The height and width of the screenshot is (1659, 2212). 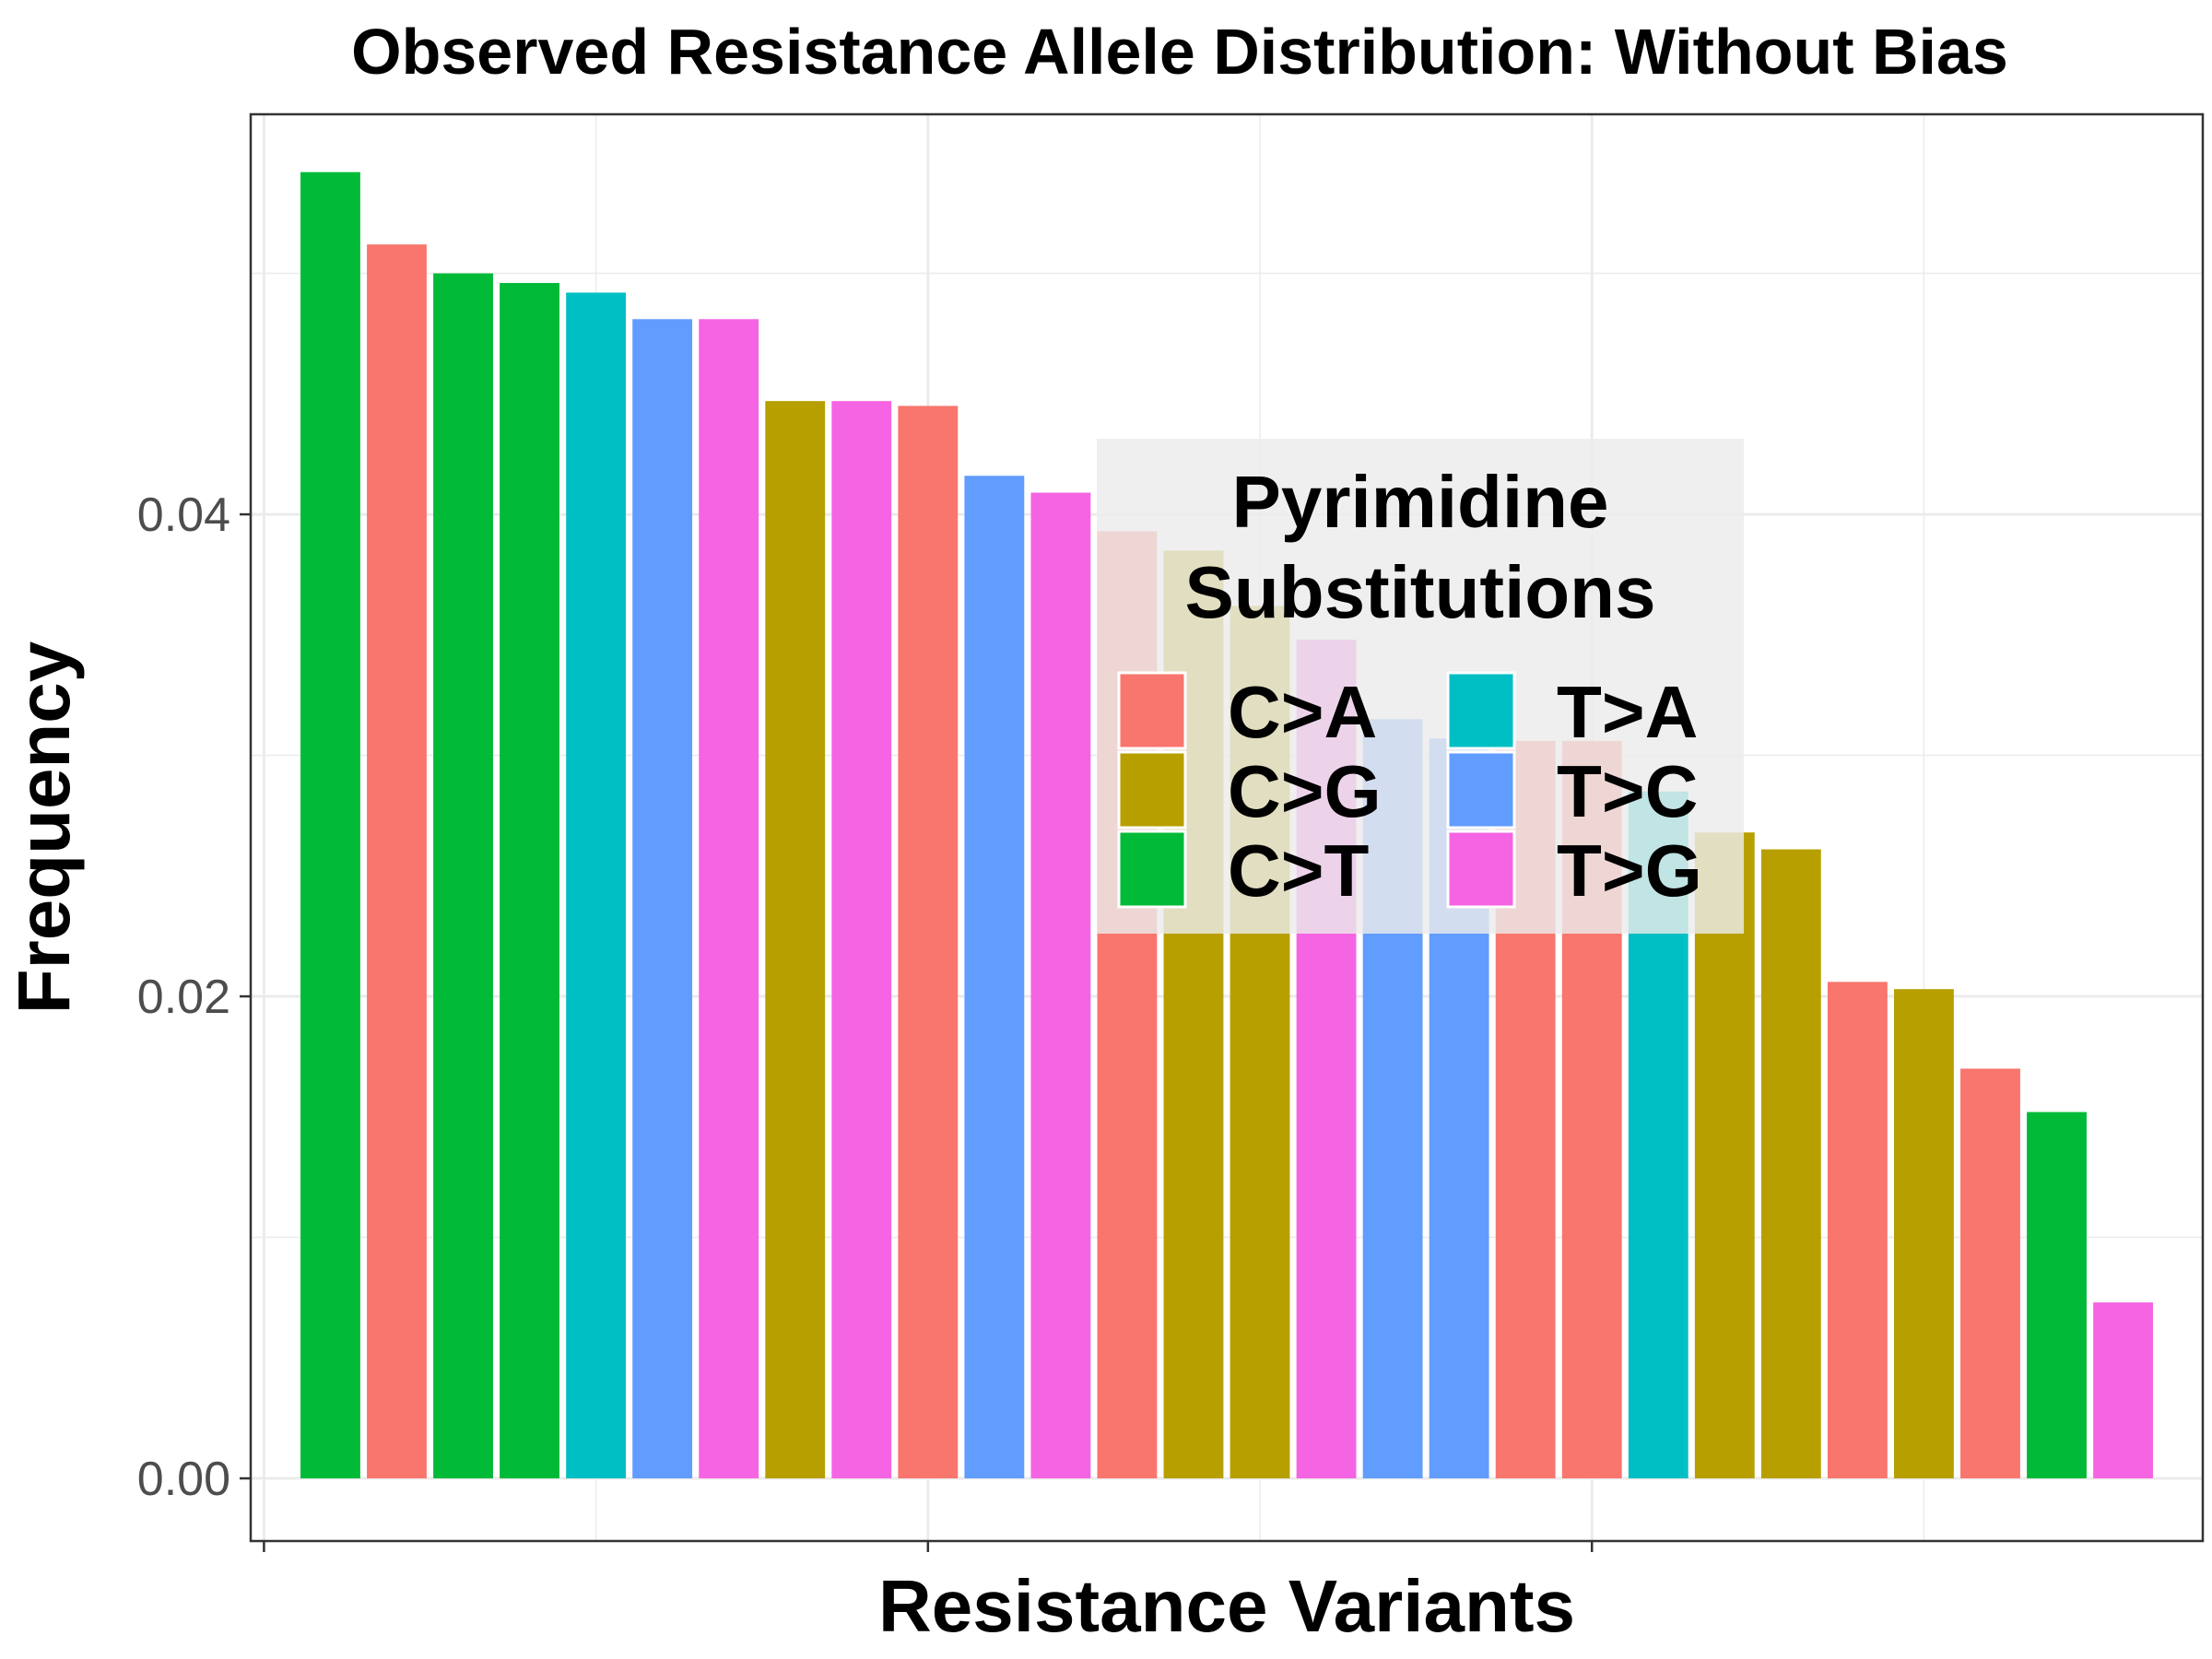 I want to click on y-tick-label: 0.02, so click(x=183, y=997).